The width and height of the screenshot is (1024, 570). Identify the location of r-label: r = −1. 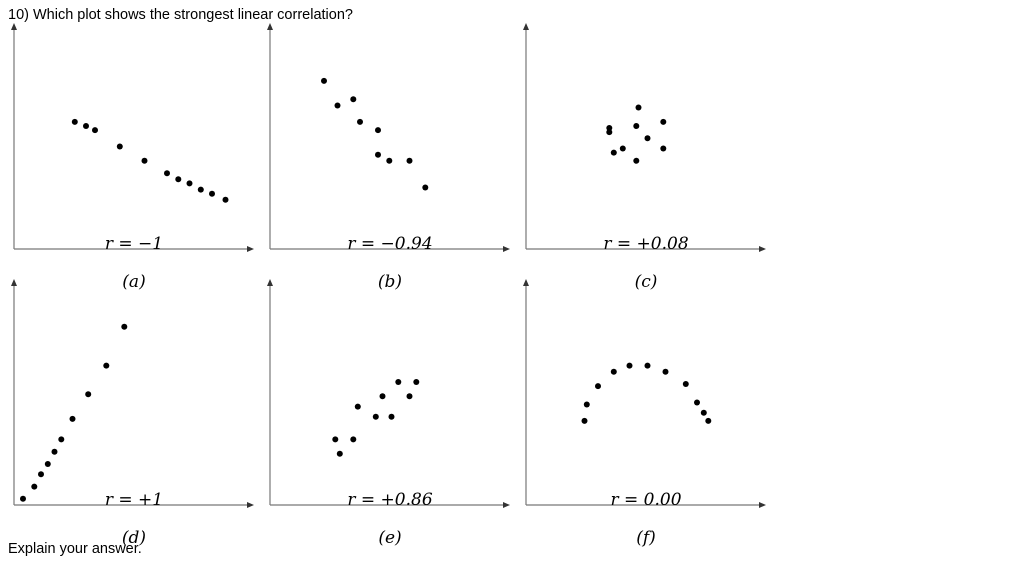
(134, 244).